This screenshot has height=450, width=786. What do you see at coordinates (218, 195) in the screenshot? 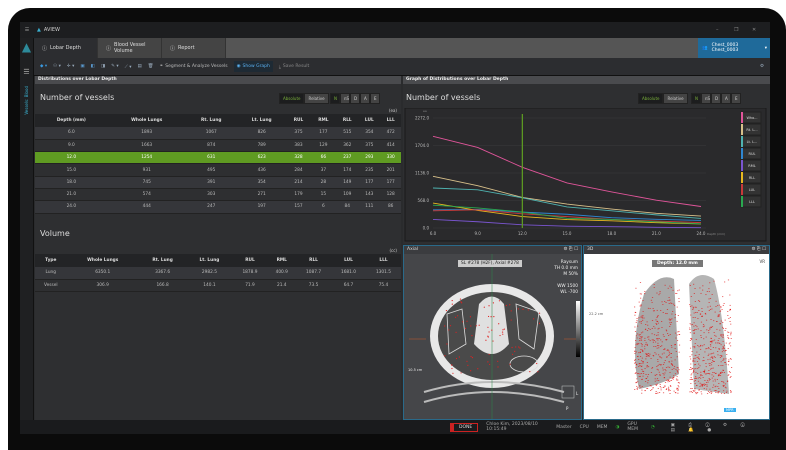
I see `table-row: 21.0 574 303 271 179 15 109 143 128` at bounding box center [218, 195].